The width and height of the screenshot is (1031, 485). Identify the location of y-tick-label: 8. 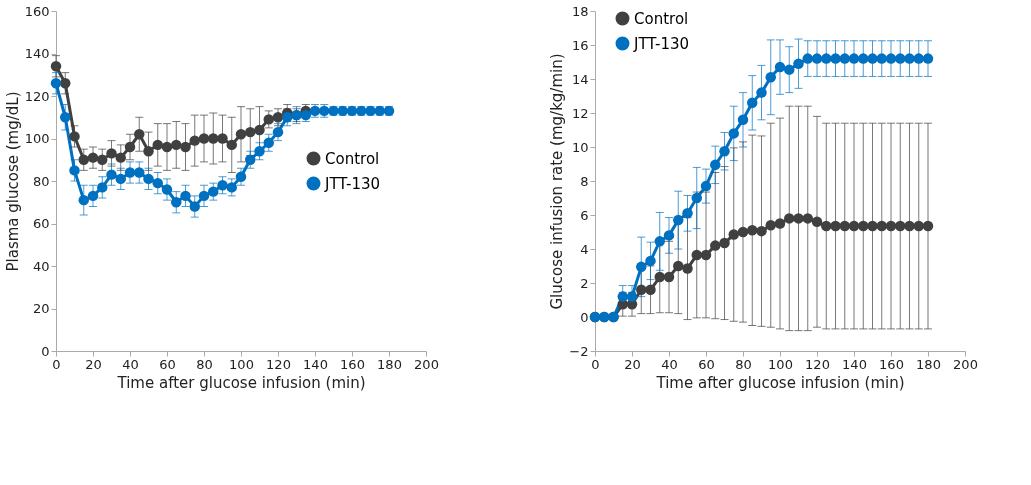
(584, 181).